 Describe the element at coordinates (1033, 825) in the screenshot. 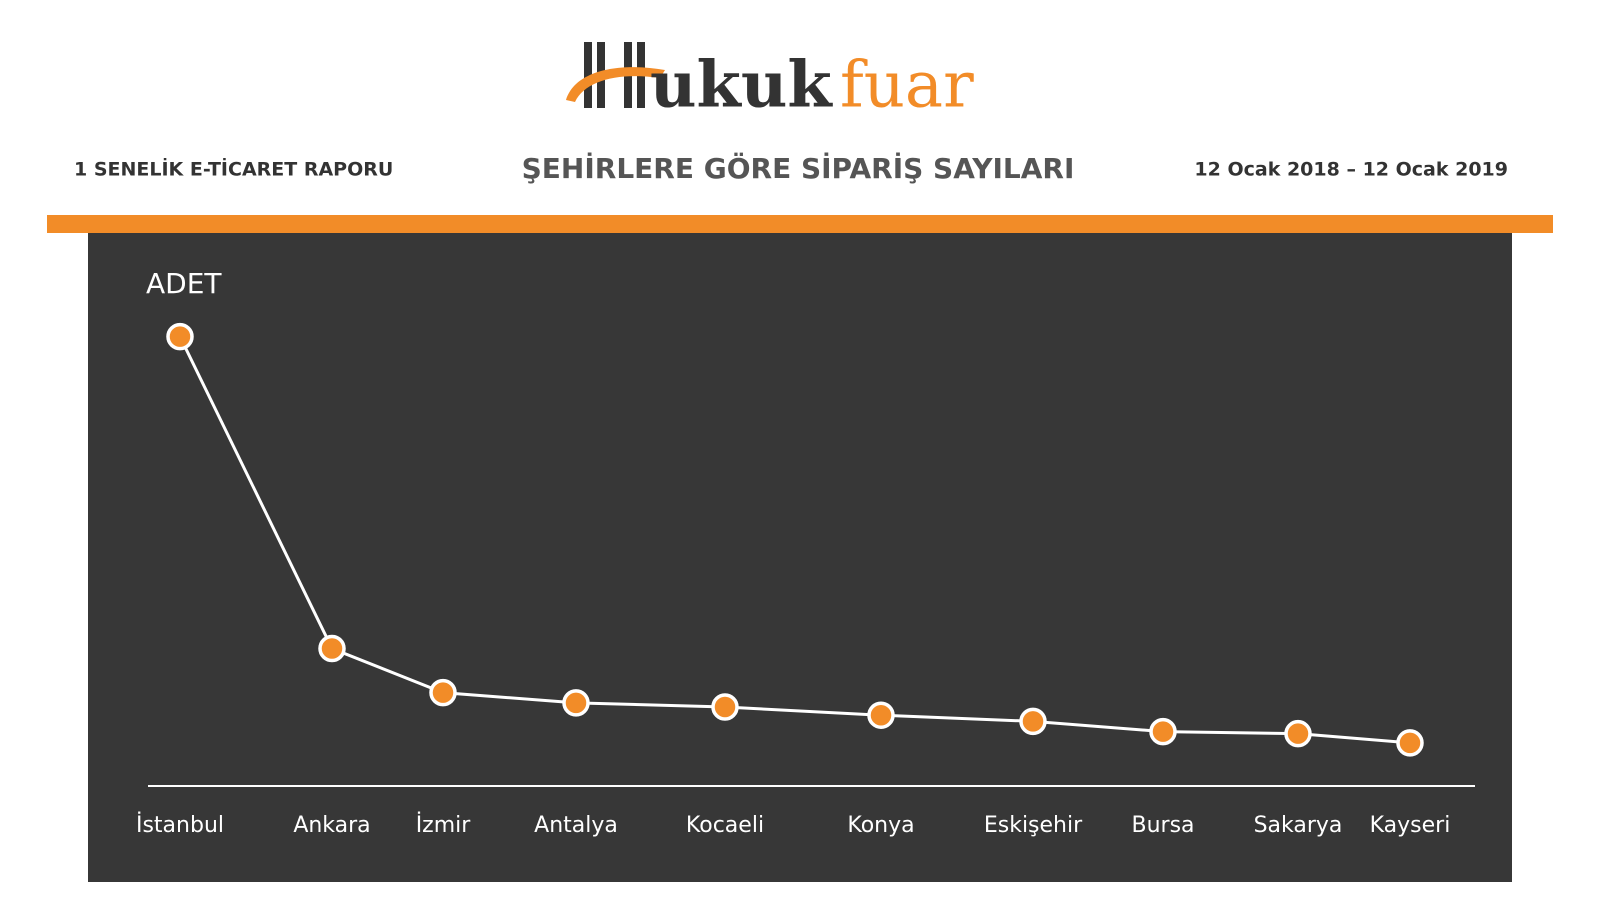

I see `x-tick-label: Eskişehir` at that location.